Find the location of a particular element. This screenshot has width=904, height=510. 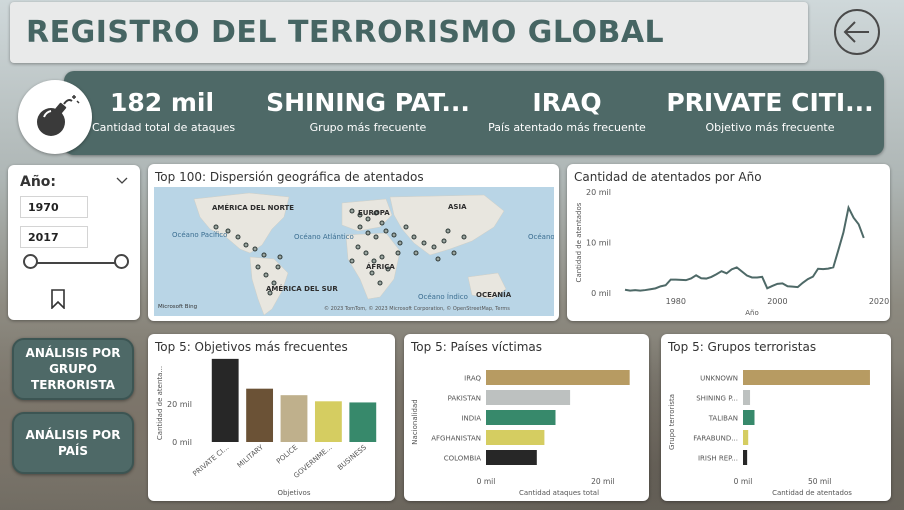

country-analysis-button: ANÁLISIS POR PAÍS is located at coordinates (73, 443).